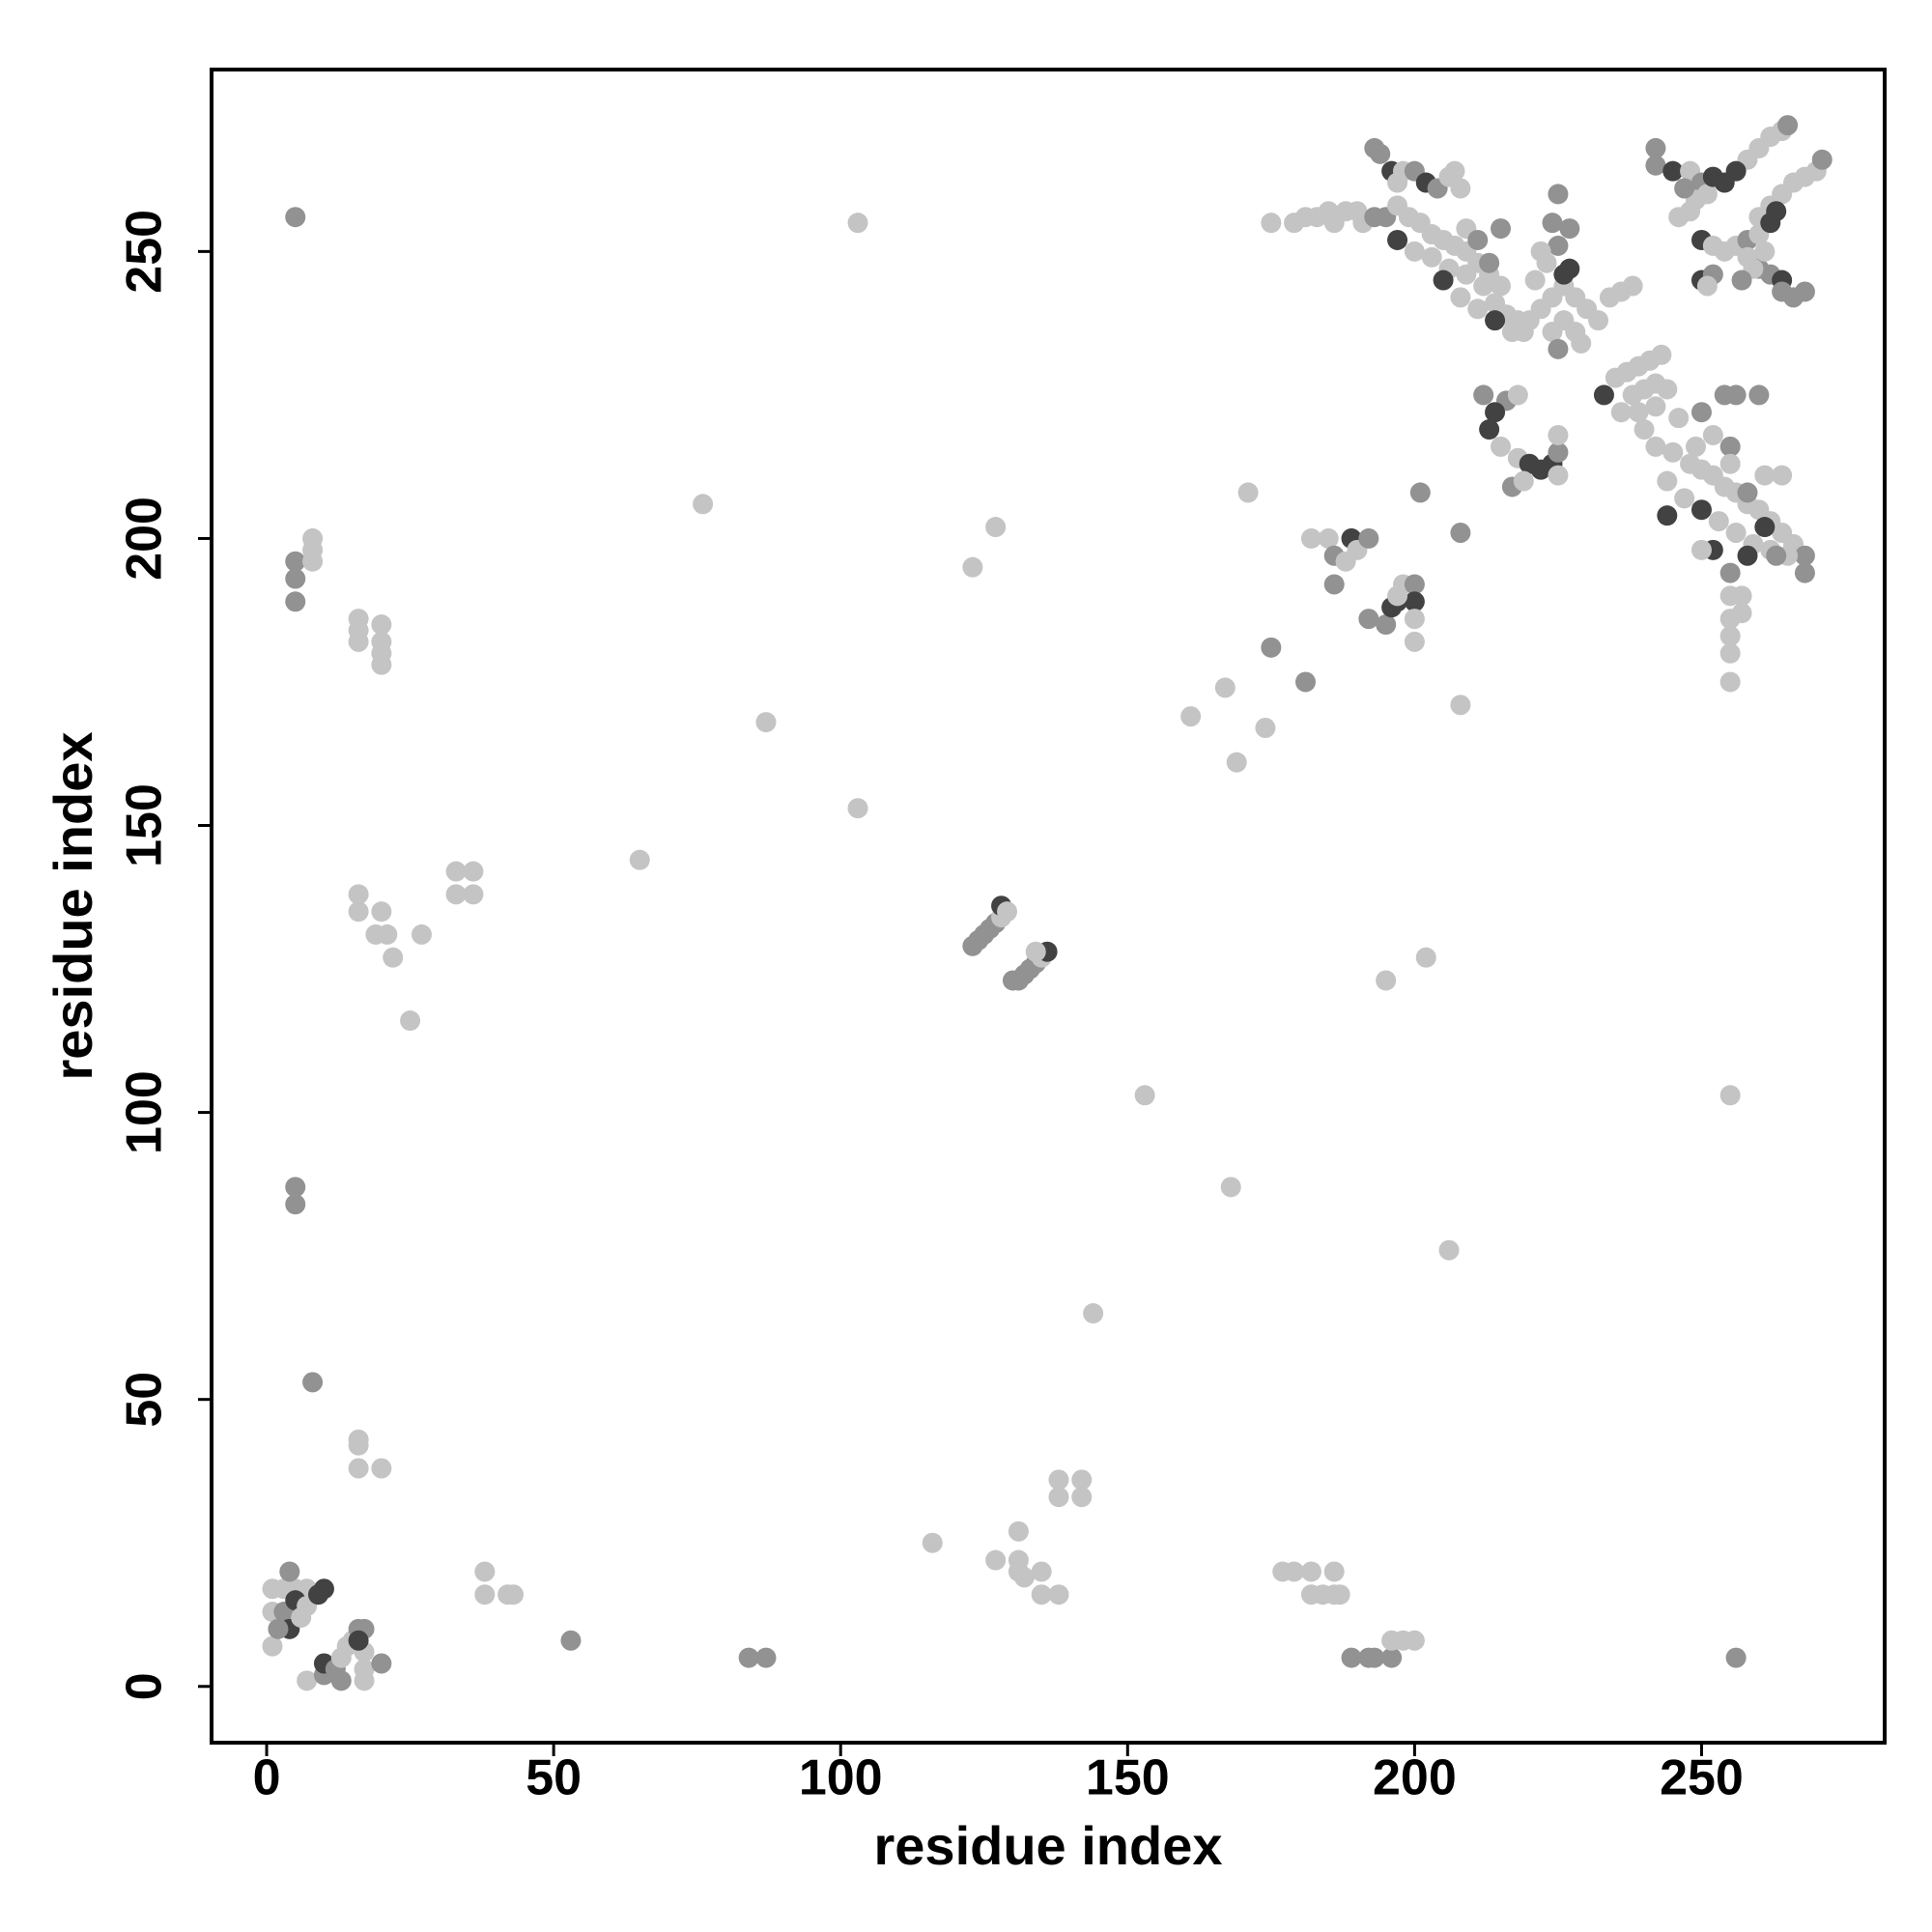 The width and height of the screenshot is (1932, 1932). I want to click on x-tick-label: 250, so click(1702, 1778).